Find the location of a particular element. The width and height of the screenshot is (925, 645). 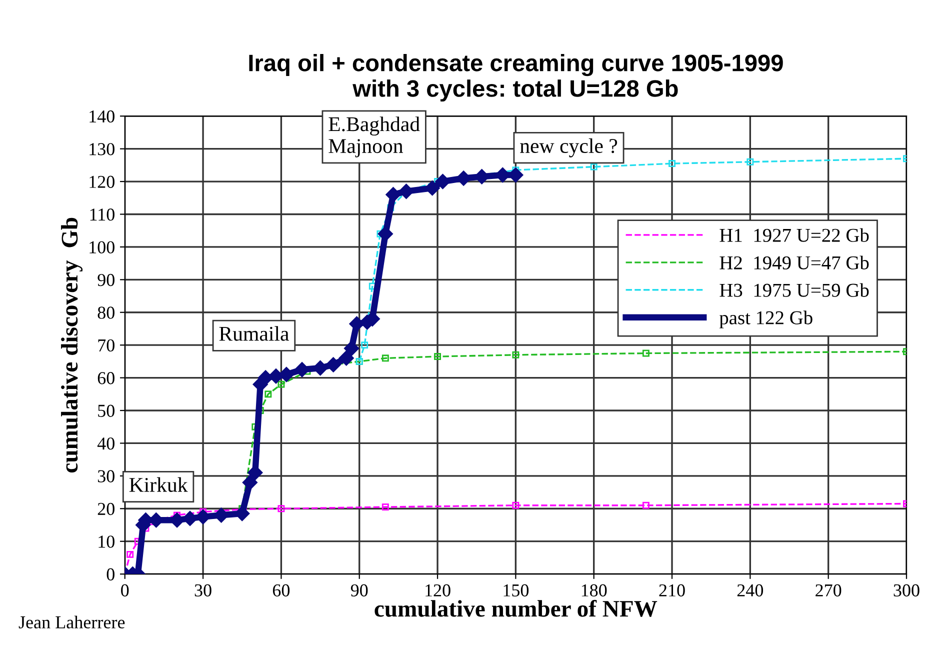

y-tick-label: 50 is located at coordinates (106, 410).